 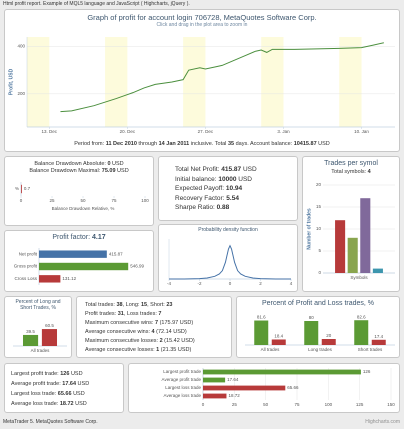 I want to click on footer-right: Highcharts.com, so click(x=382, y=422).